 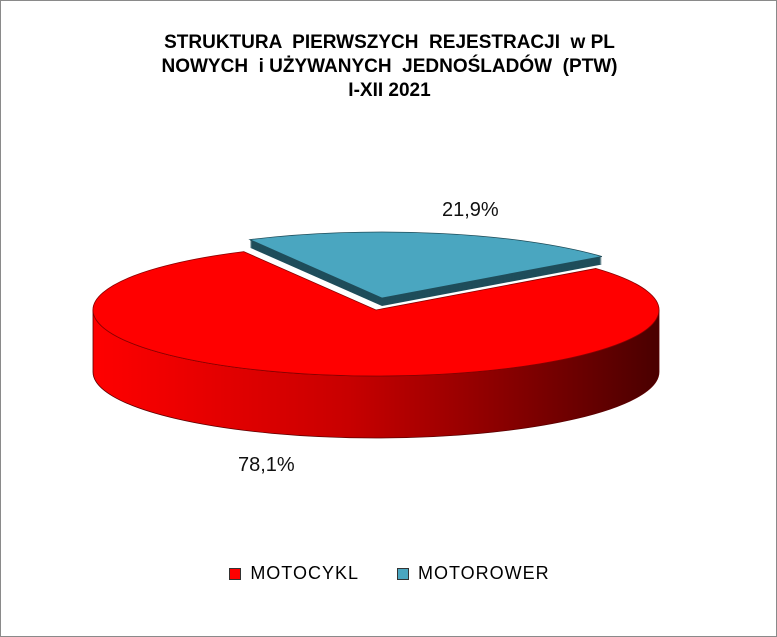 What do you see at coordinates (389, 90) in the screenshot?
I see `title-line-3: I-XII 2021` at bounding box center [389, 90].